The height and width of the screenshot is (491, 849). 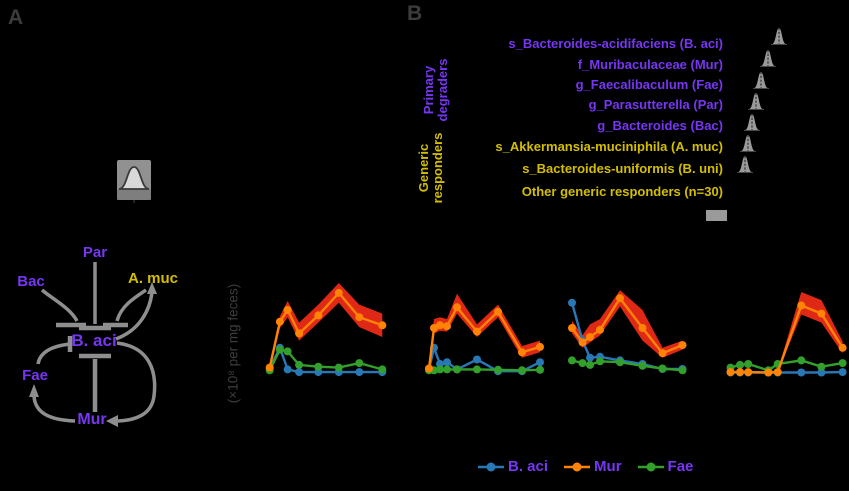 I want to click on taxa-row-buni: s_Bacteroides-uniformis (B. uni), so click(x=622, y=168).